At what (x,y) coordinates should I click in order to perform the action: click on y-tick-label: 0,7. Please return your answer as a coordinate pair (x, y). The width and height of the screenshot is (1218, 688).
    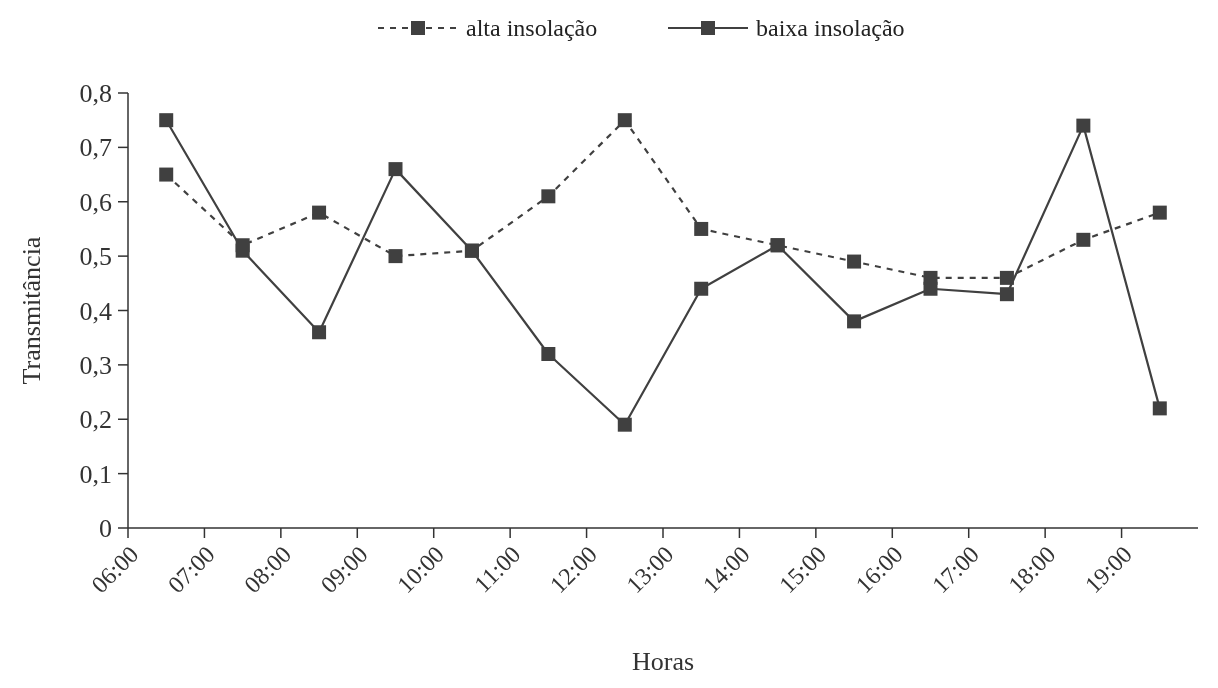
    Looking at the image, I should click on (95, 148).